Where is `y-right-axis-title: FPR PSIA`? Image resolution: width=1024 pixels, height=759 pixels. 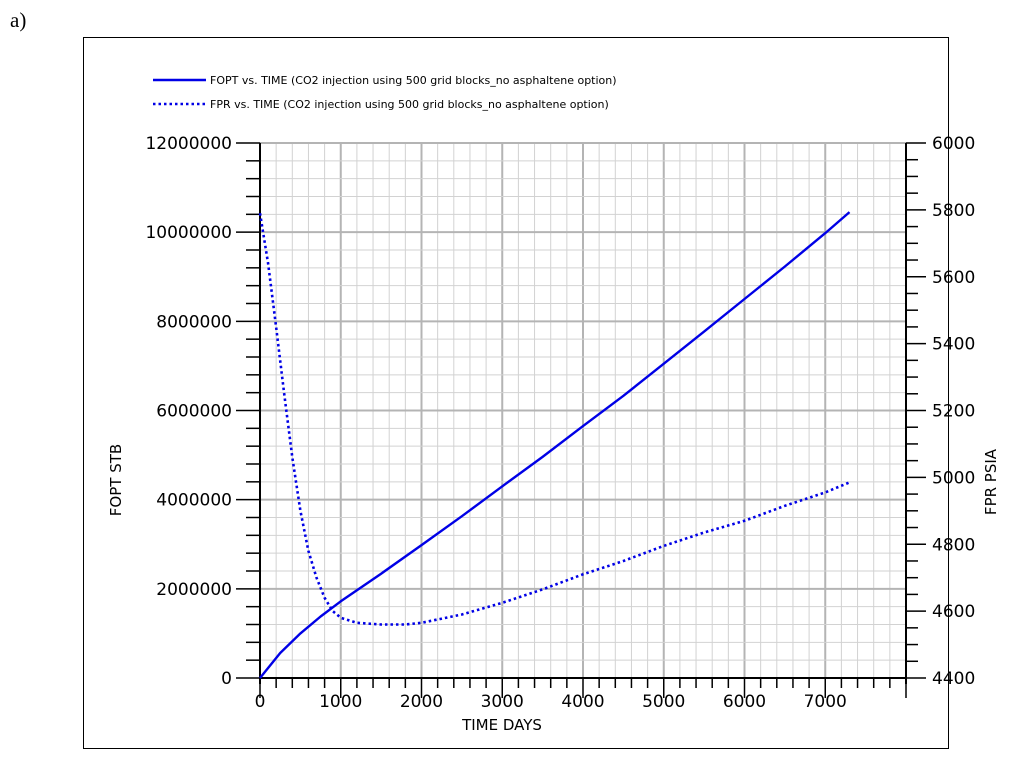 y-right-axis-title: FPR PSIA is located at coordinates (991, 481).